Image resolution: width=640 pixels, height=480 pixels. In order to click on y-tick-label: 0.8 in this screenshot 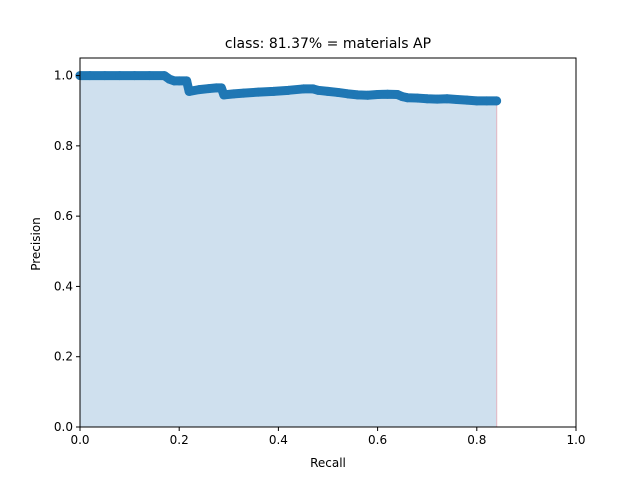, I will do `click(63, 146)`.